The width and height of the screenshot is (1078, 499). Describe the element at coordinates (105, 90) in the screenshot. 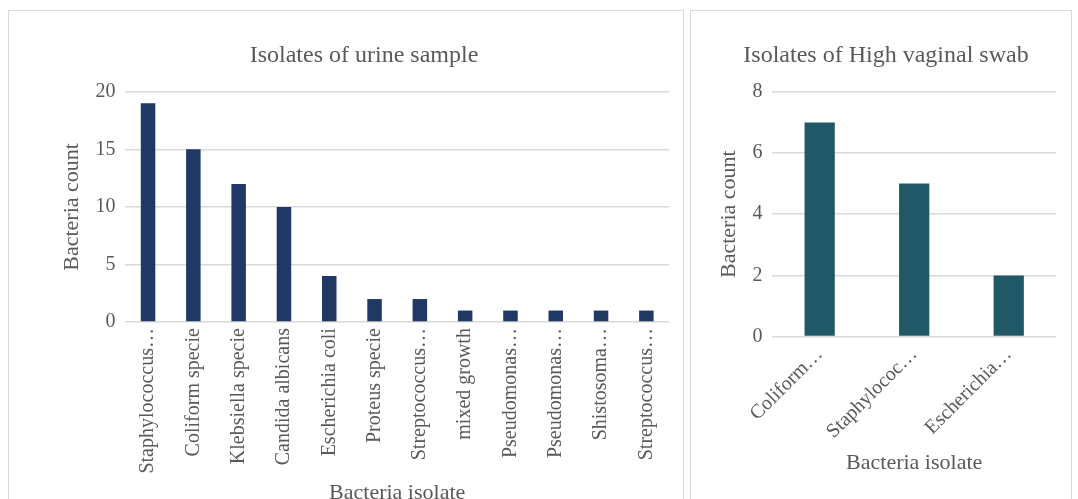

I see `y-tick-label: 20` at that location.